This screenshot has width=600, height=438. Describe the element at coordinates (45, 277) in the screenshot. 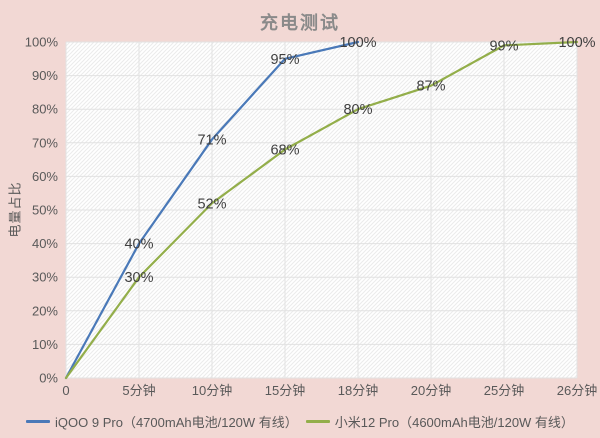

I see `y-tick-label: 30%` at that location.